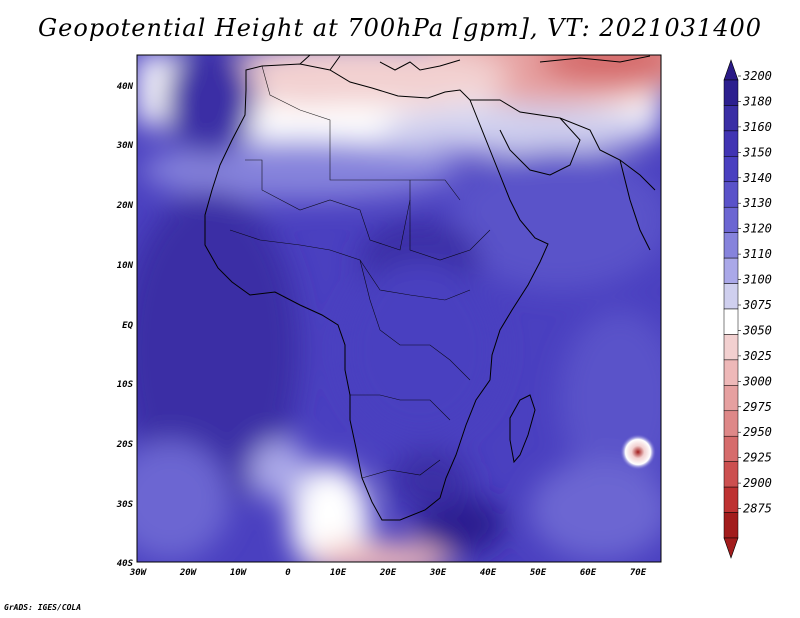 Image resolution: width=800 pixels, height=618 pixels. I want to click on colorbar-label: 3180, so click(757, 101).